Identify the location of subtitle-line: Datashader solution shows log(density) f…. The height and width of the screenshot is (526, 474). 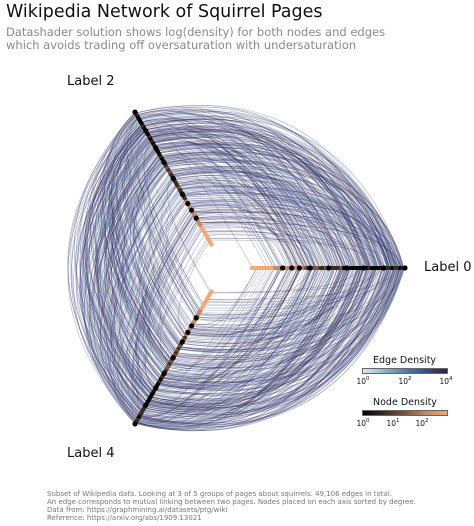
(196, 32).